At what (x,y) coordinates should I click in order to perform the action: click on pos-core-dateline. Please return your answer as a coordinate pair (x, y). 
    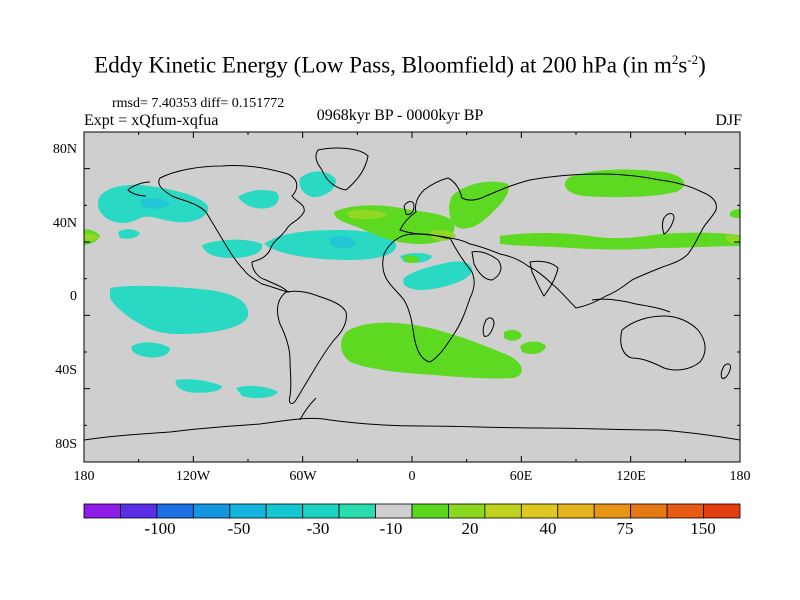
    Looking at the image, I should click on (91, 237).